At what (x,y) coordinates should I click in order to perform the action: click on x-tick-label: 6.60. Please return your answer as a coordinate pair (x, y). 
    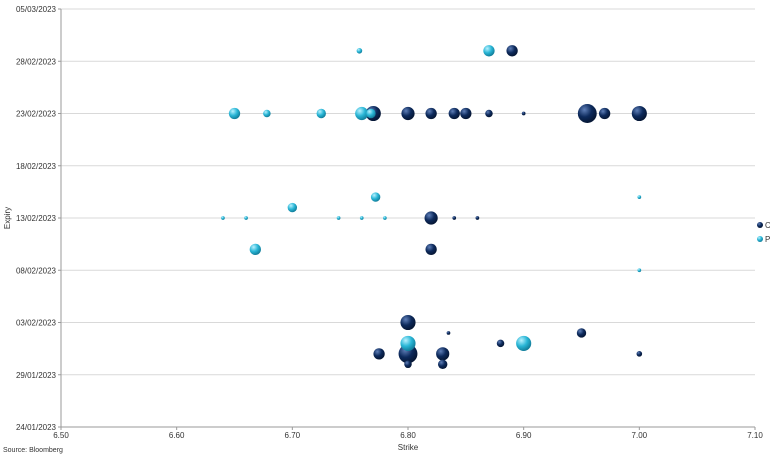
    Looking at the image, I should click on (177, 435).